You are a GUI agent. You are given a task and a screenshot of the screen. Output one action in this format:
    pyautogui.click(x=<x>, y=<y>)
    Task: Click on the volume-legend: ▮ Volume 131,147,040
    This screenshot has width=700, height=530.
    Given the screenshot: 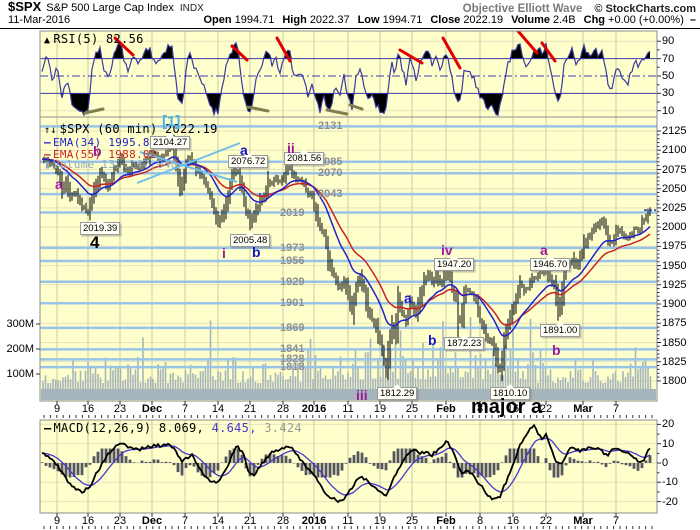 What is the action you would take?
    pyautogui.click(x=111, y=164)
    